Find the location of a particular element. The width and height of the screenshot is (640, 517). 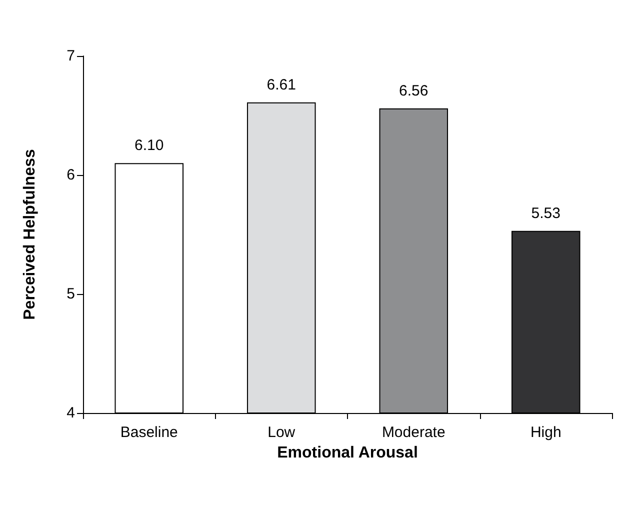

y-tick-label: 5 is located at coordinates (70, 294).